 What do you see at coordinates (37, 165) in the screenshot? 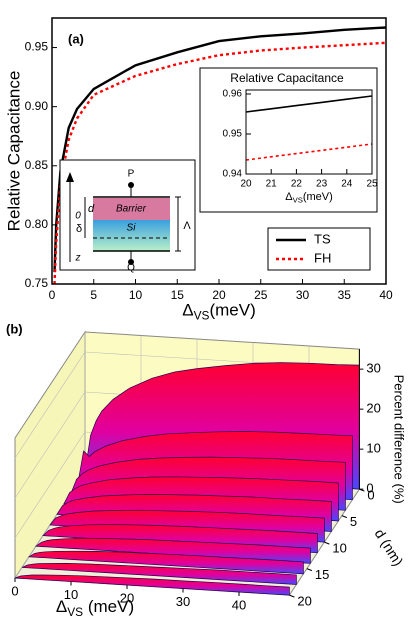
I see `y-tick-label: 0.85` at bounding box center [37, 165].